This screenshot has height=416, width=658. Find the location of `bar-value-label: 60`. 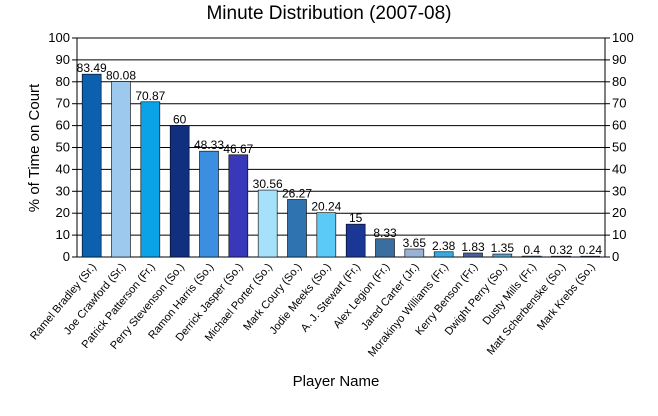

bar-value-label: 60 is located at coordinates (180, 120).